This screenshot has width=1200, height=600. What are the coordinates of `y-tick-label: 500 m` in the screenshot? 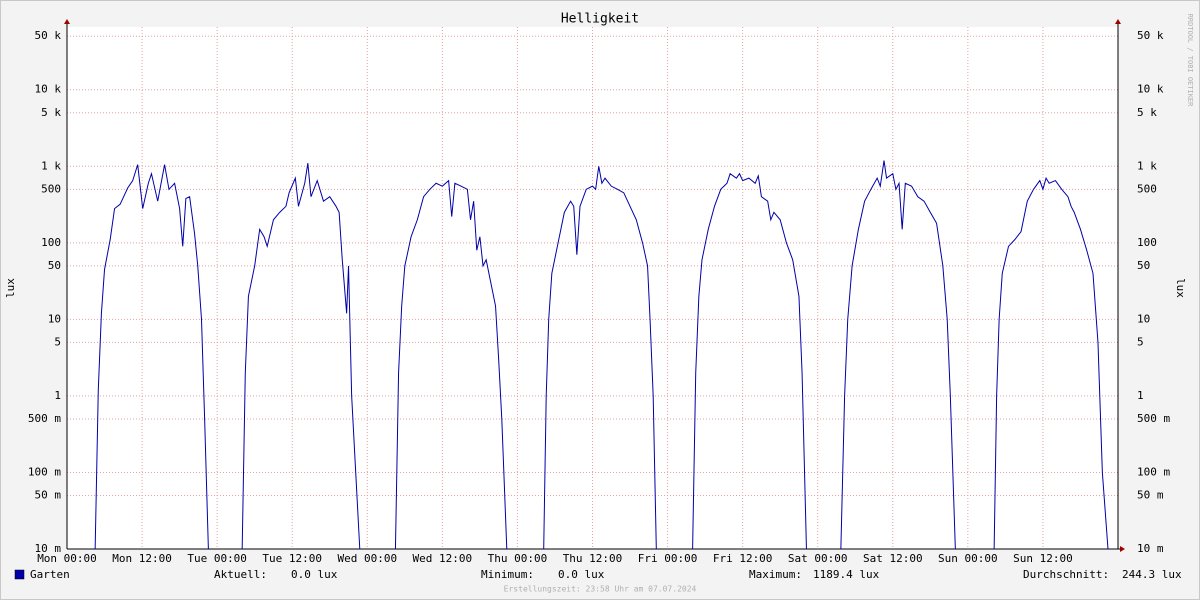 It's located at (44, 418).